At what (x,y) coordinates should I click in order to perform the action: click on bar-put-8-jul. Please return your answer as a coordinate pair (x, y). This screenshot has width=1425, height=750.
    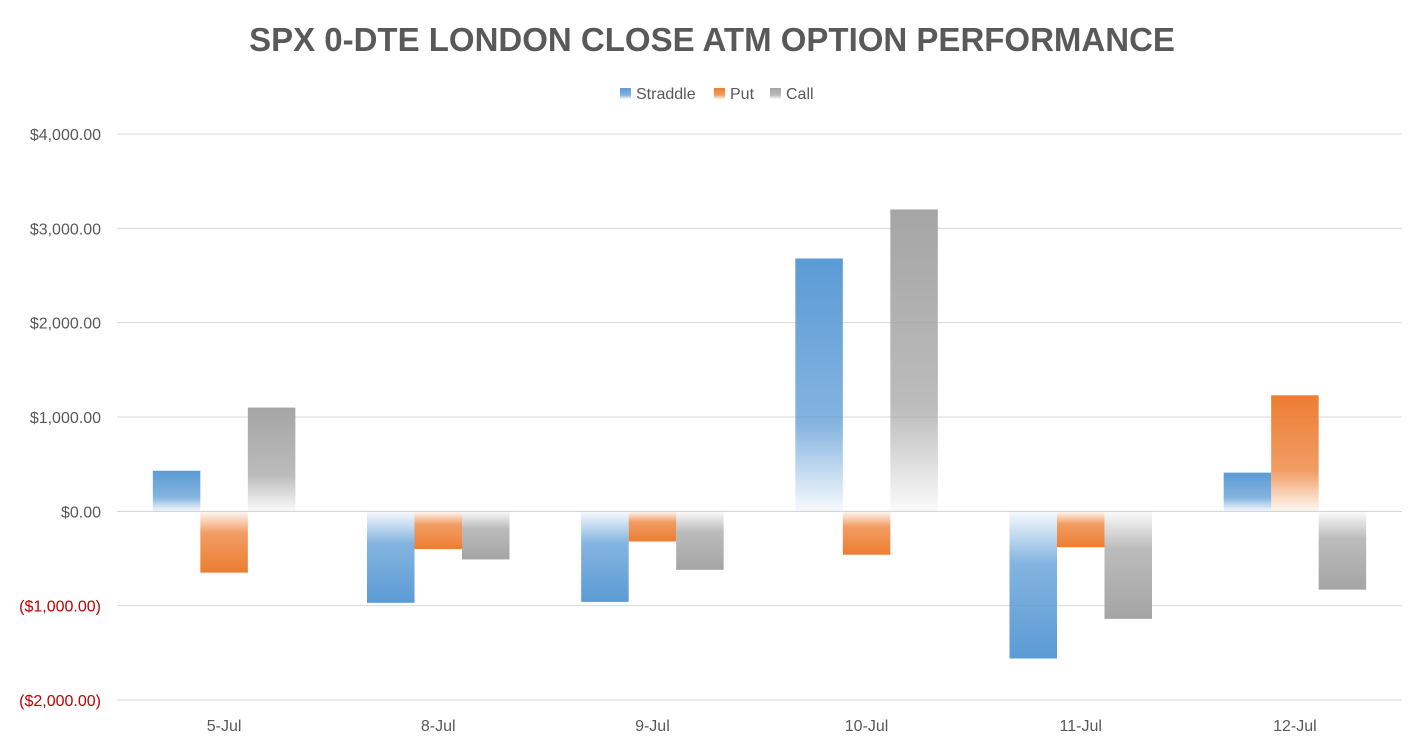
    Looking at the image, I should click on (438, 530).